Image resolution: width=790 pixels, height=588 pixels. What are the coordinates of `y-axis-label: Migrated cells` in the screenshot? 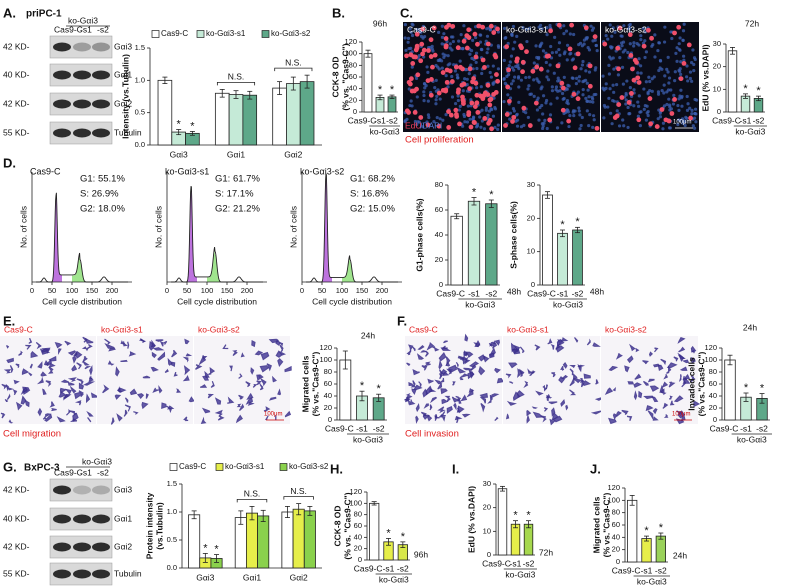 It's located at (305, 383).